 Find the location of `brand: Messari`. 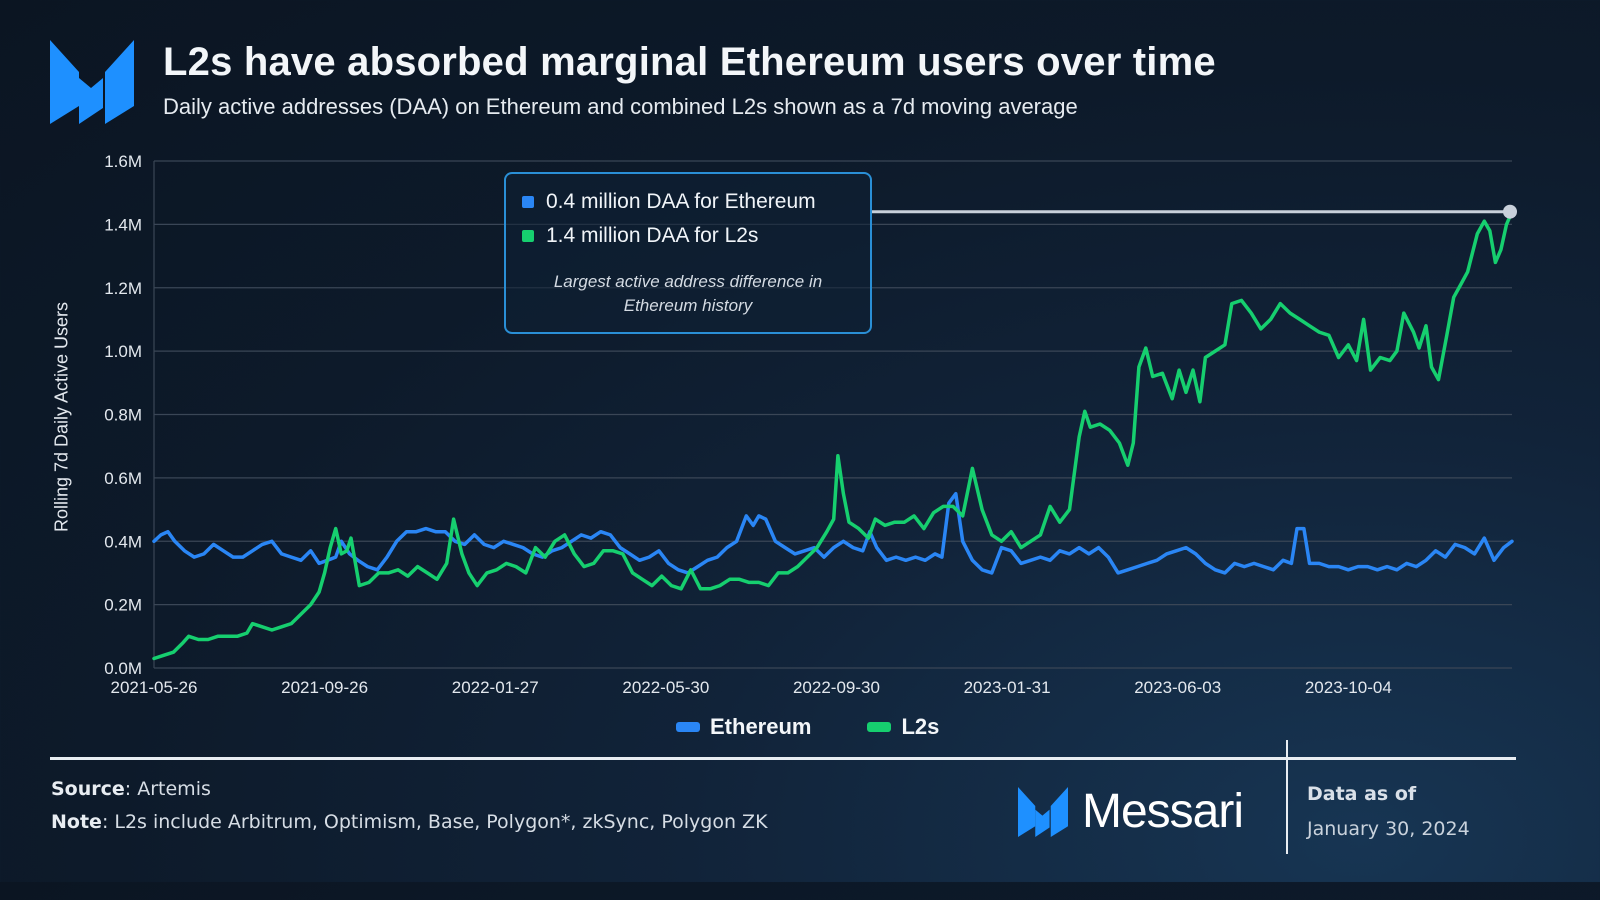

brand: Messari is located at coordinates (1131, 811).